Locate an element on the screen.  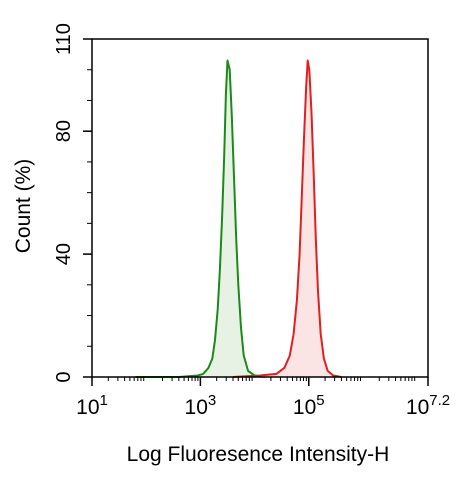
y-axis-title: Count (%) is located at coordinates (23, 206).